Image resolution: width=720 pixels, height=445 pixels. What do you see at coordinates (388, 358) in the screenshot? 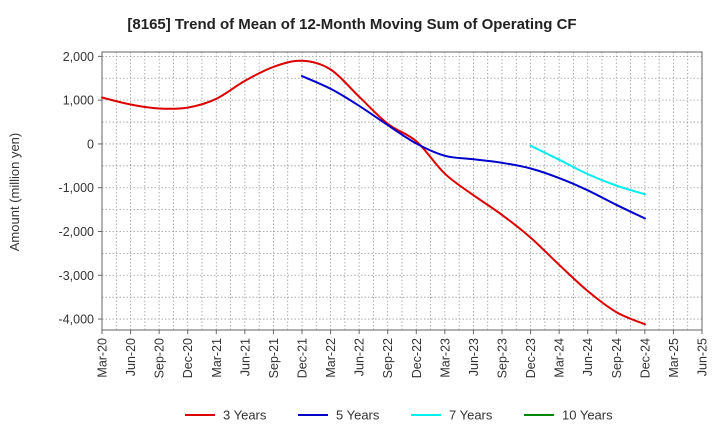
I see `x-tick-label: Sep-22` at bounding box center [388, 358].